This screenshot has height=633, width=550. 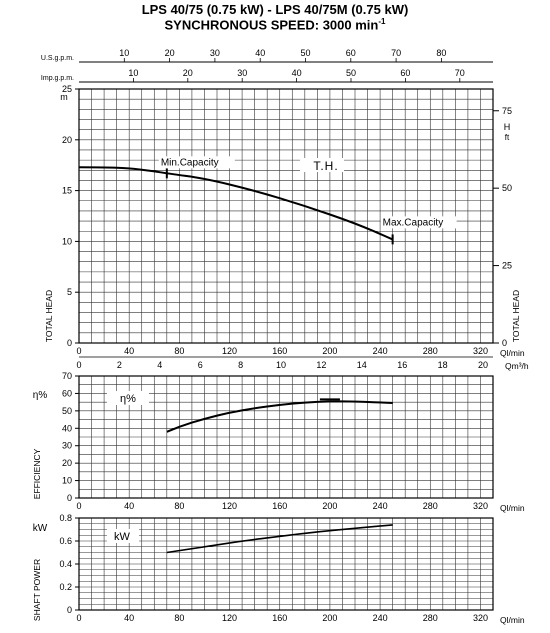 I want to click on head-unit-ft-label: ft, so click(x=507, y=137).